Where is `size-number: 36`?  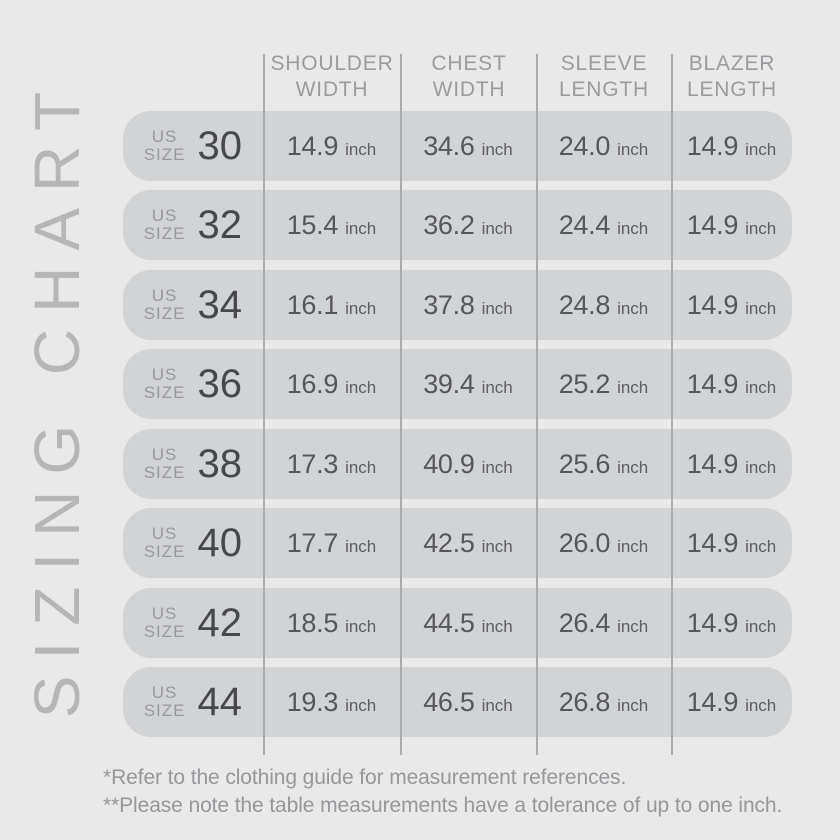
size-number: 36 is located at coordinates (220, 383).